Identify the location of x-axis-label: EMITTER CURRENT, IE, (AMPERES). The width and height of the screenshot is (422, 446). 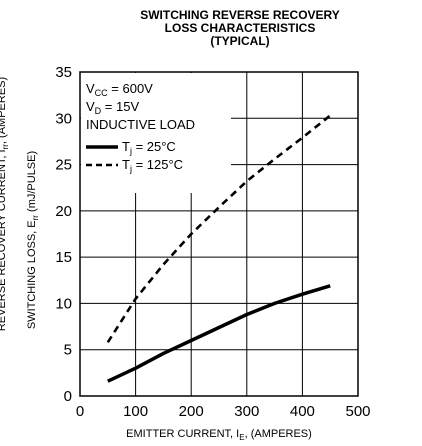
(219, 435).